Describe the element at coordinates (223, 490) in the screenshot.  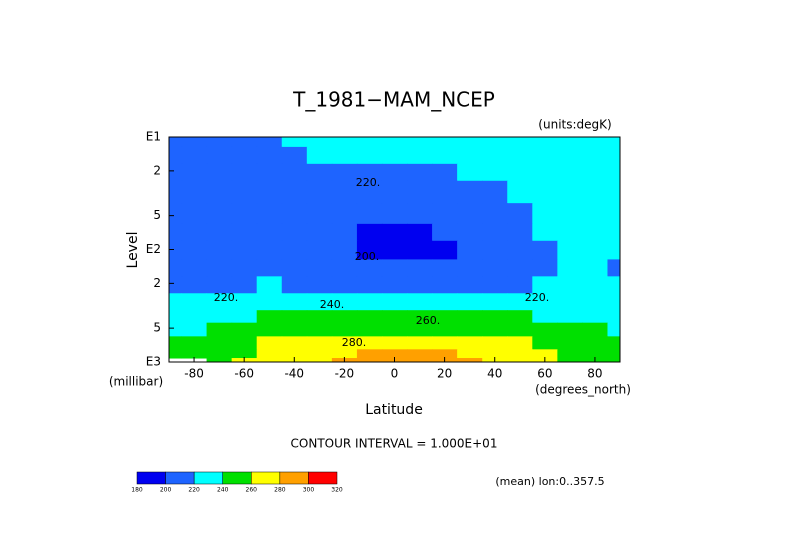
I see `colorbar-label: 240` at that location.